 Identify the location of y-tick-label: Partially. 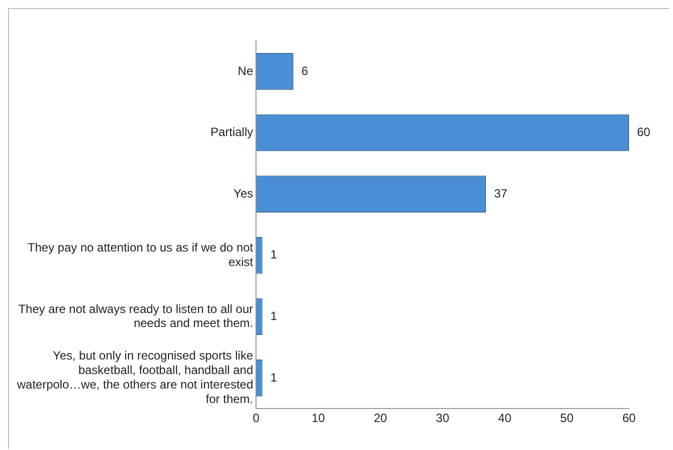
(232, 132).